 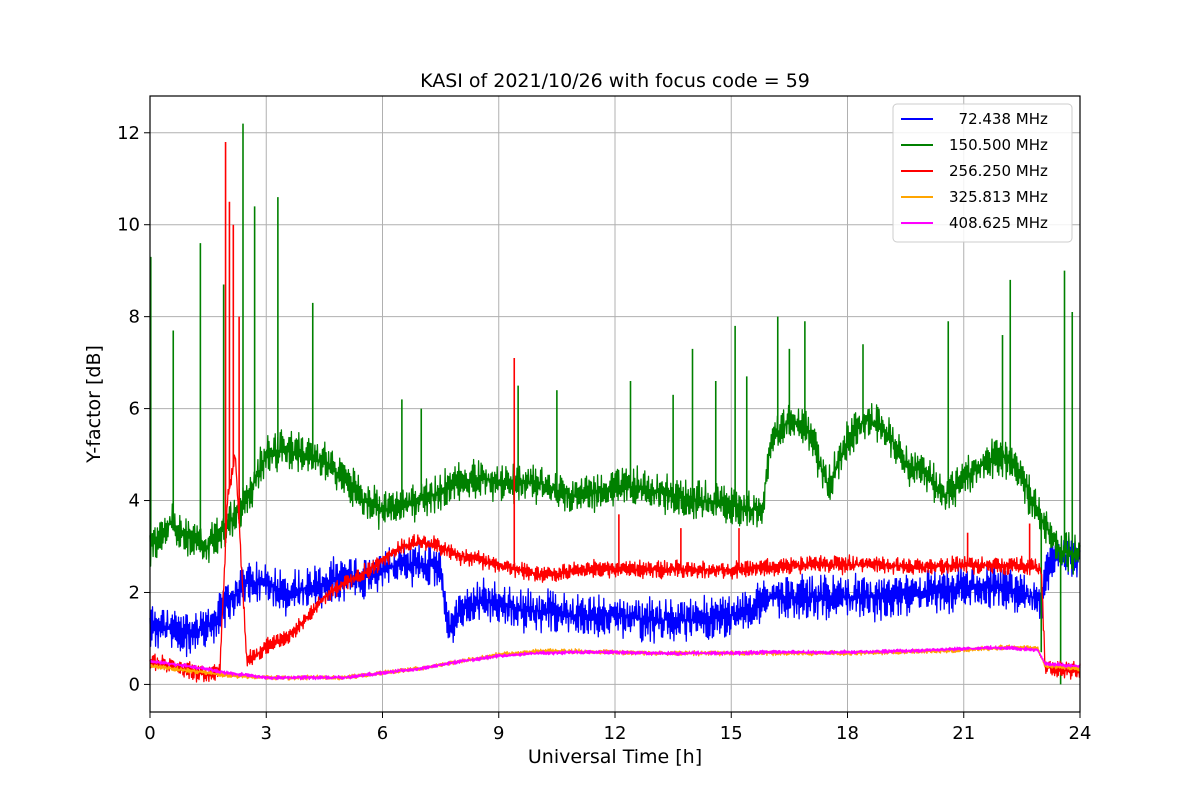 What do you see at coordinates (615, 733) in the screenshot?
I see `x-tick-label: 12` at bounding box center [615, 733].